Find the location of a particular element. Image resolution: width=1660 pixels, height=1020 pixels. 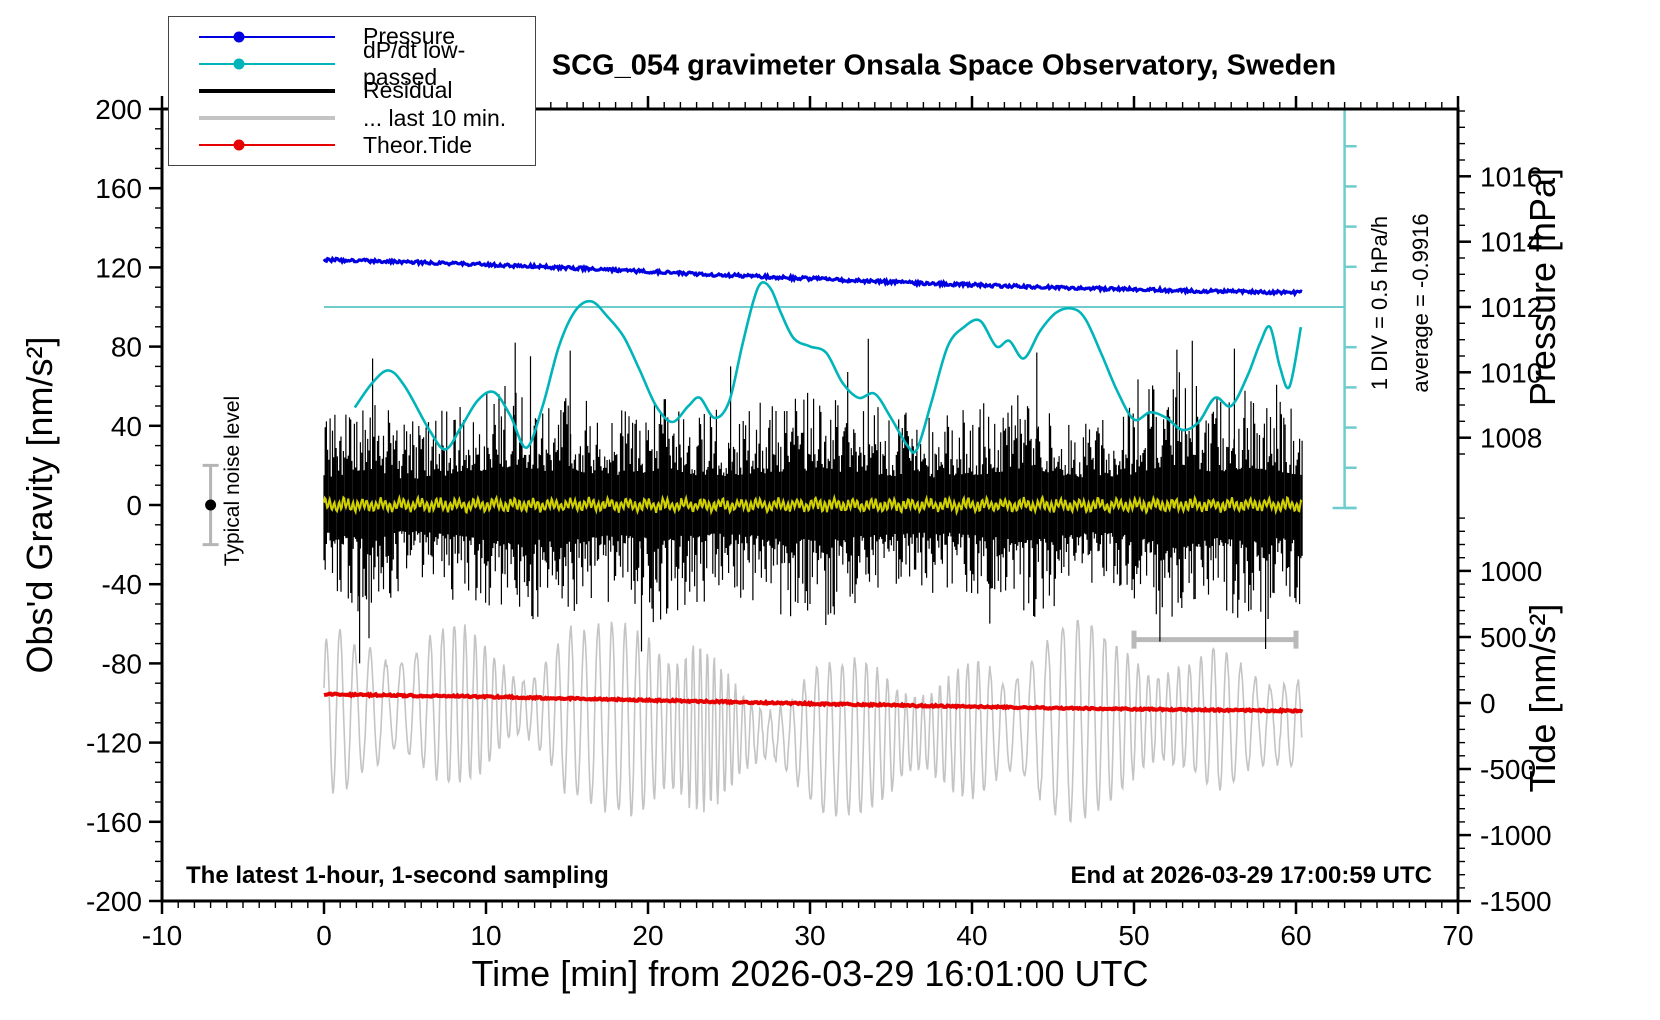

tick-label: 200 is located at coordinates (118, 109).